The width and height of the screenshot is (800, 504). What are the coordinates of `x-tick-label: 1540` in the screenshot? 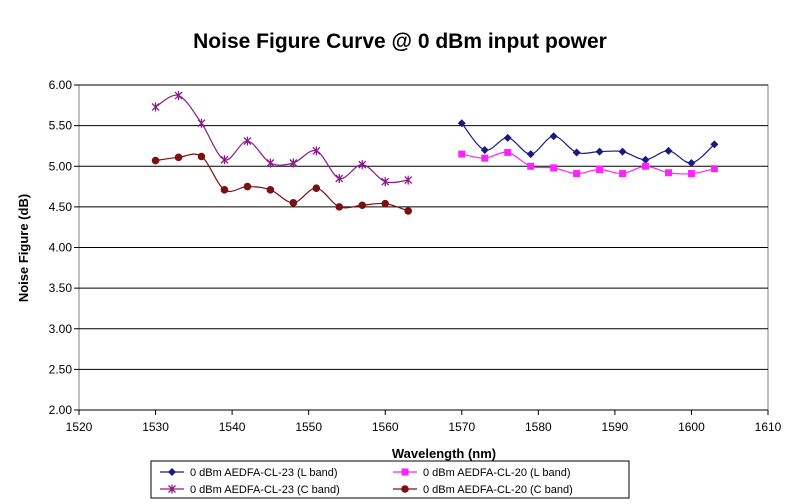 It's located at (232, 427).